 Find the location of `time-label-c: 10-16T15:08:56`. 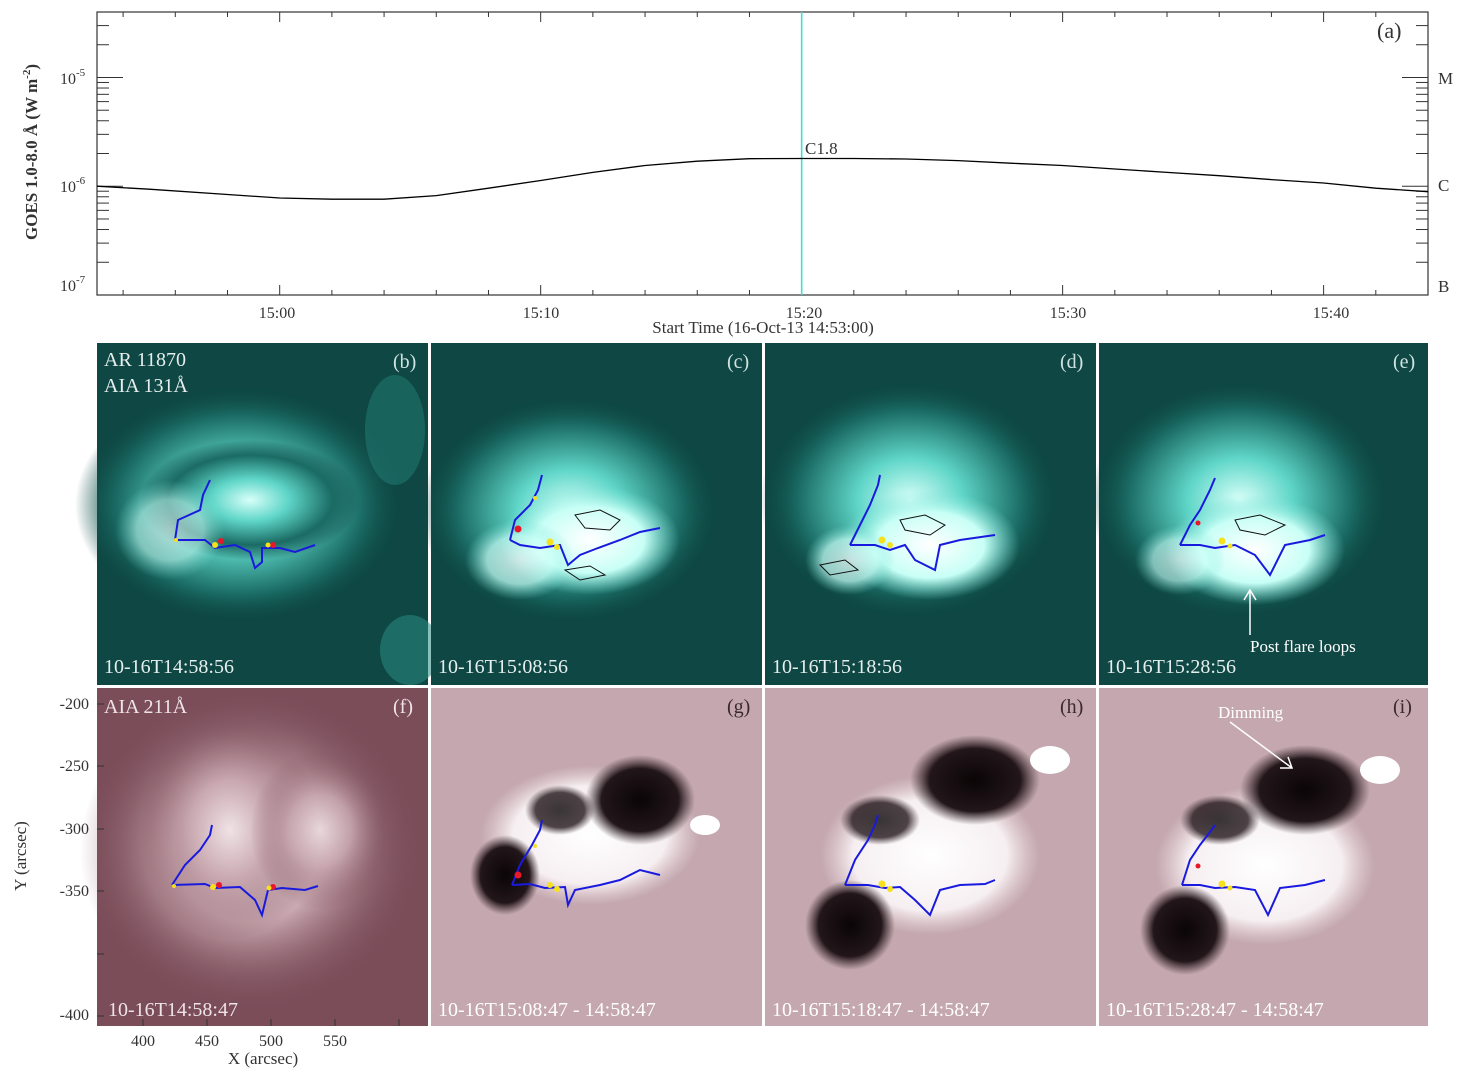

time-label-c: 10-16T15:08:56 is located at coordinates (503, 667).